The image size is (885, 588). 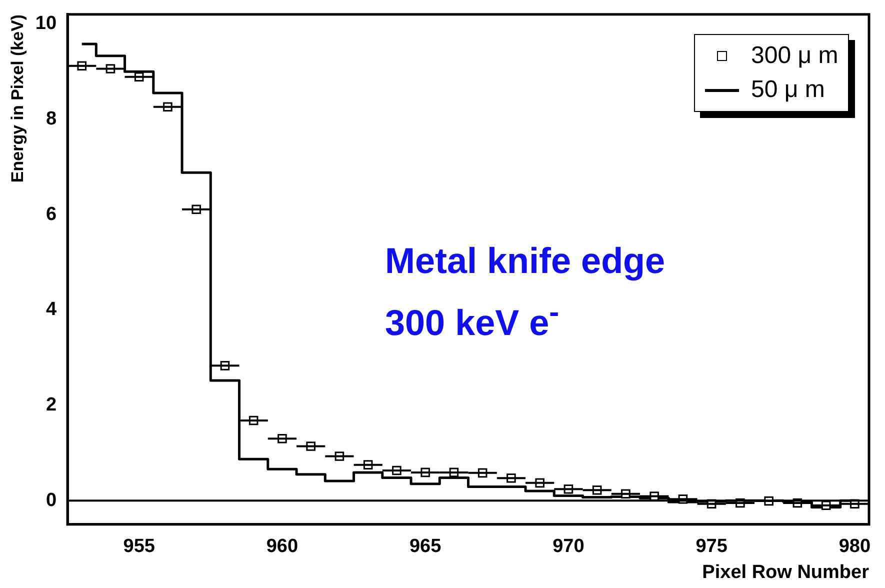 I want to click on x-tick-label: 955, so click(x=139, y=547).